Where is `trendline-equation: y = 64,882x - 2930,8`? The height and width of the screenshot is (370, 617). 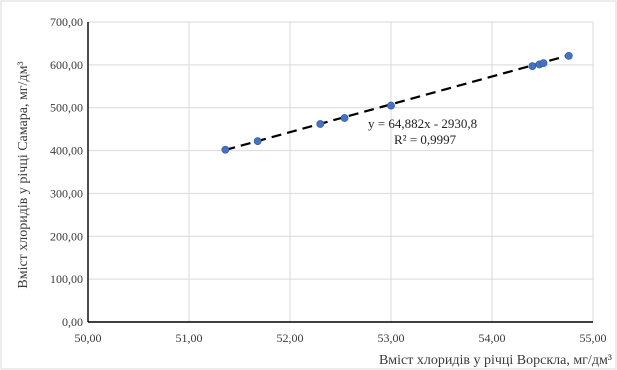 trendline-equation: y = 64,882x - 2930,8 is located at coordinates (422, 123).